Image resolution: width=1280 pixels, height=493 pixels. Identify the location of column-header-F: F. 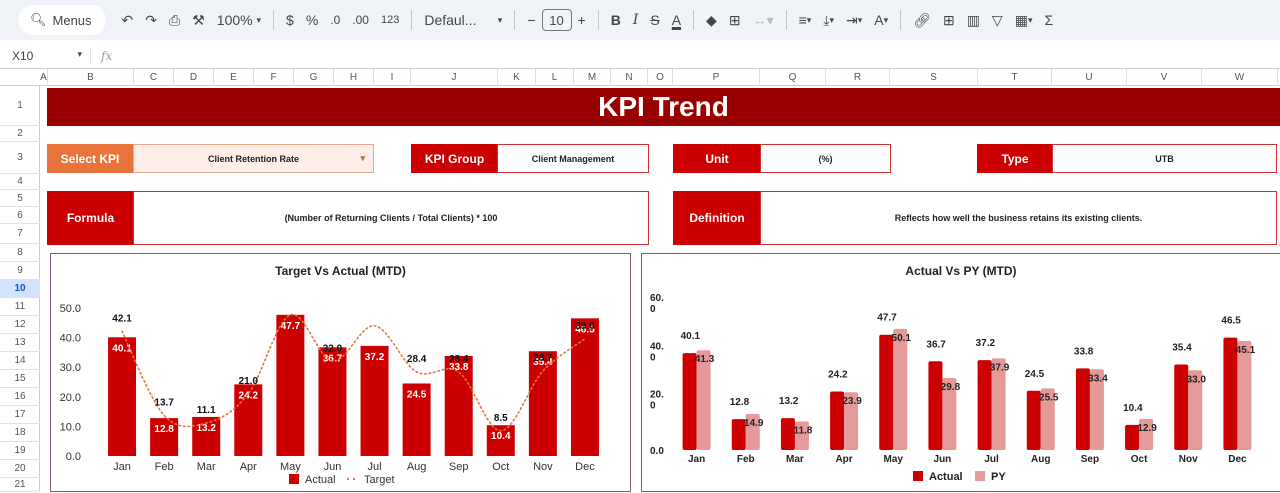
(274, 77).